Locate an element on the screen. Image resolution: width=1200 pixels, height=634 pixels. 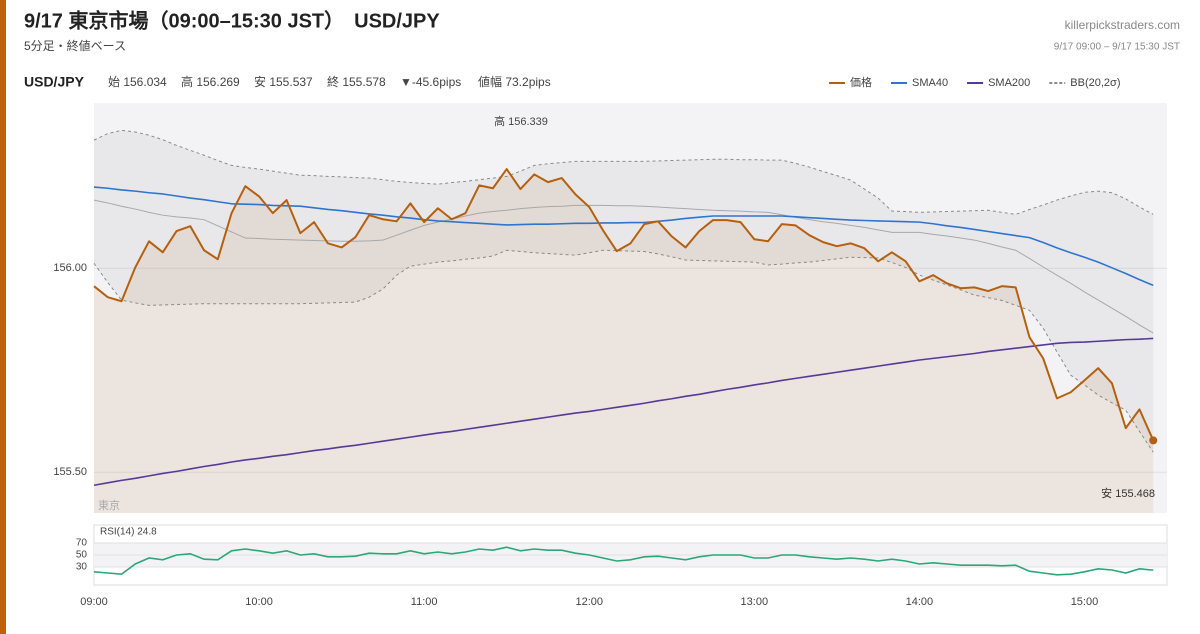
bb-upper is located at coordinates (623, 172).